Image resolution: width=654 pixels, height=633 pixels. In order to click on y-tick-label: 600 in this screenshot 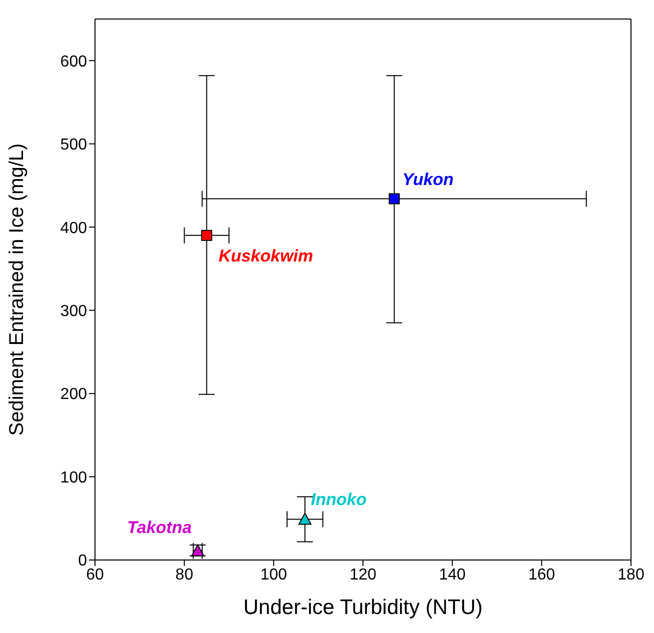, I will do `click(74, 61)`.